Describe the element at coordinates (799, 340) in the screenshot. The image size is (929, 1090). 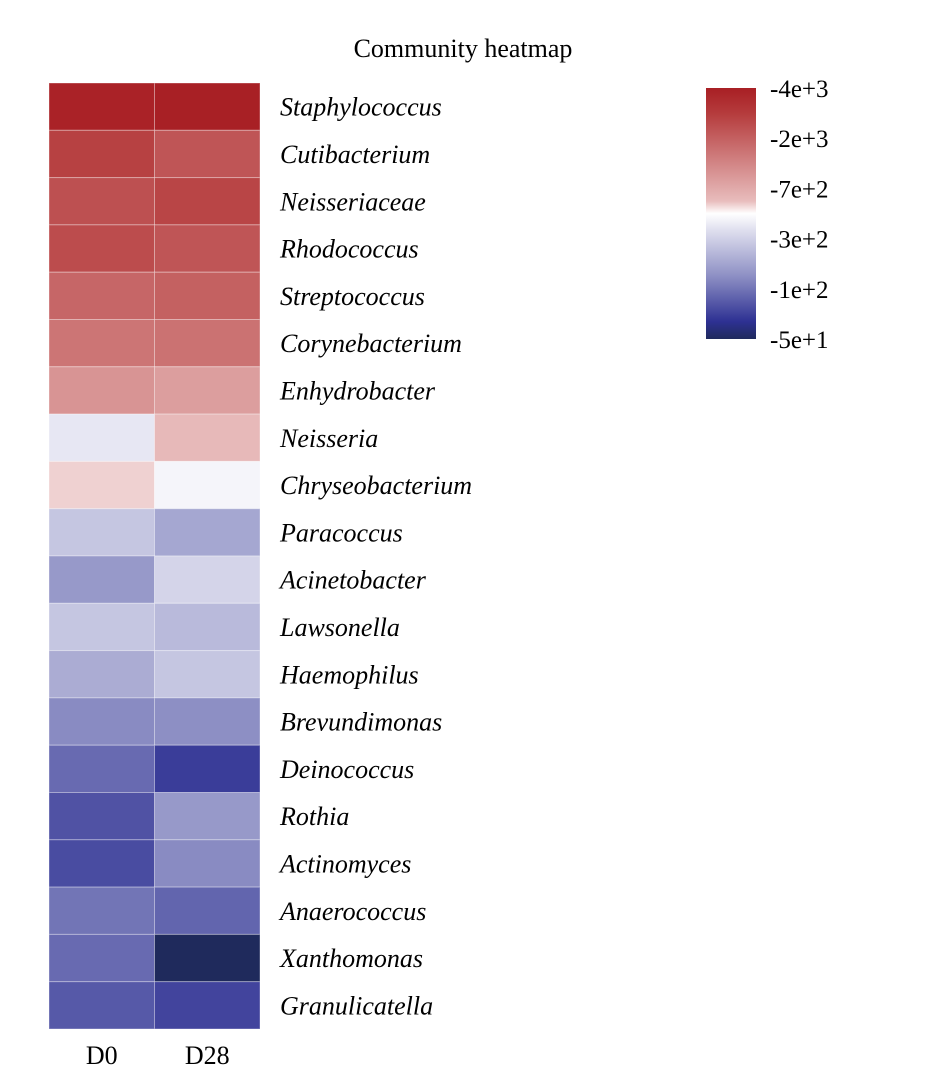
I see `colorbar-tick-label: -5e+1` at that location.